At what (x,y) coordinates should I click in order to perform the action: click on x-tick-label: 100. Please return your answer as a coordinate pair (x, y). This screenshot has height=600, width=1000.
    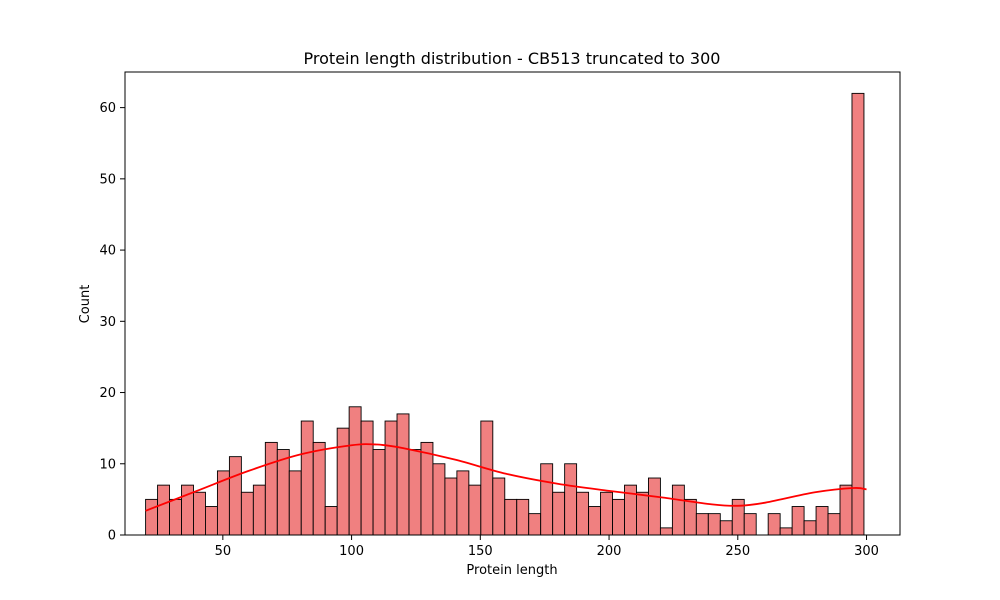
    Looking at the image, I should click on (351, 551).